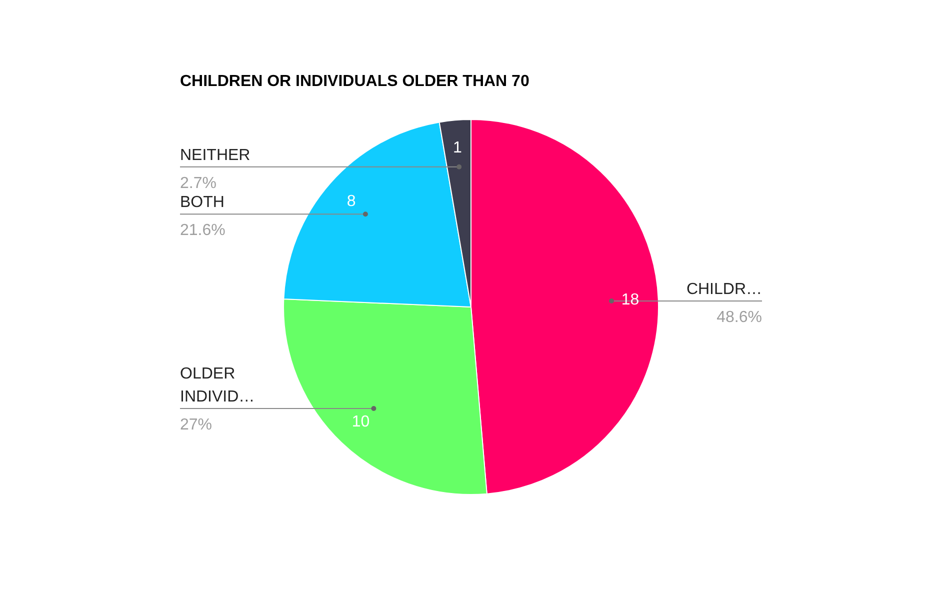  I want to click on slice-label: NEITHER, so click(215, 155).